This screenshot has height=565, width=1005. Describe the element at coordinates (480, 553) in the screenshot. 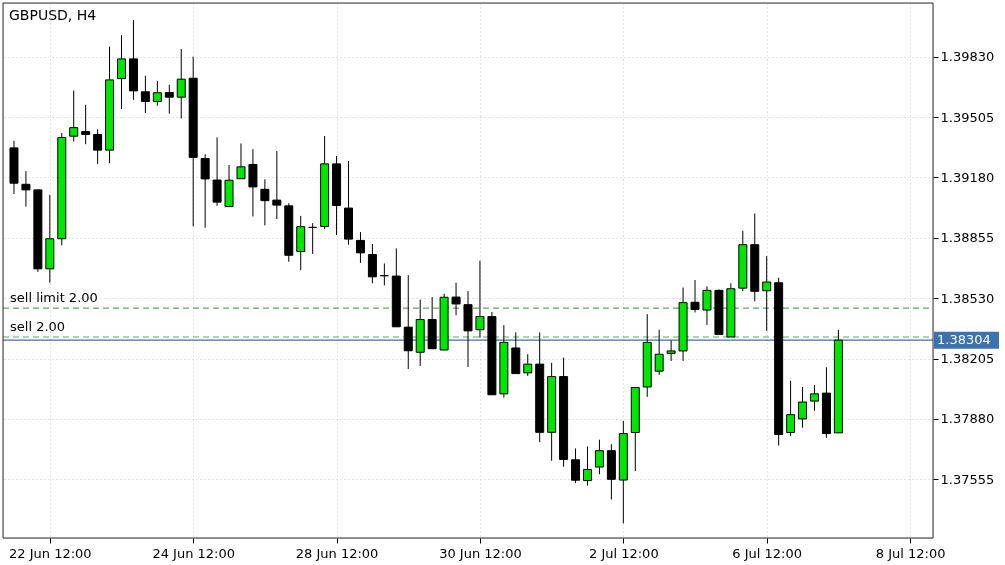

I see `x-tick-label: 30 Jun 12:00` at that location.